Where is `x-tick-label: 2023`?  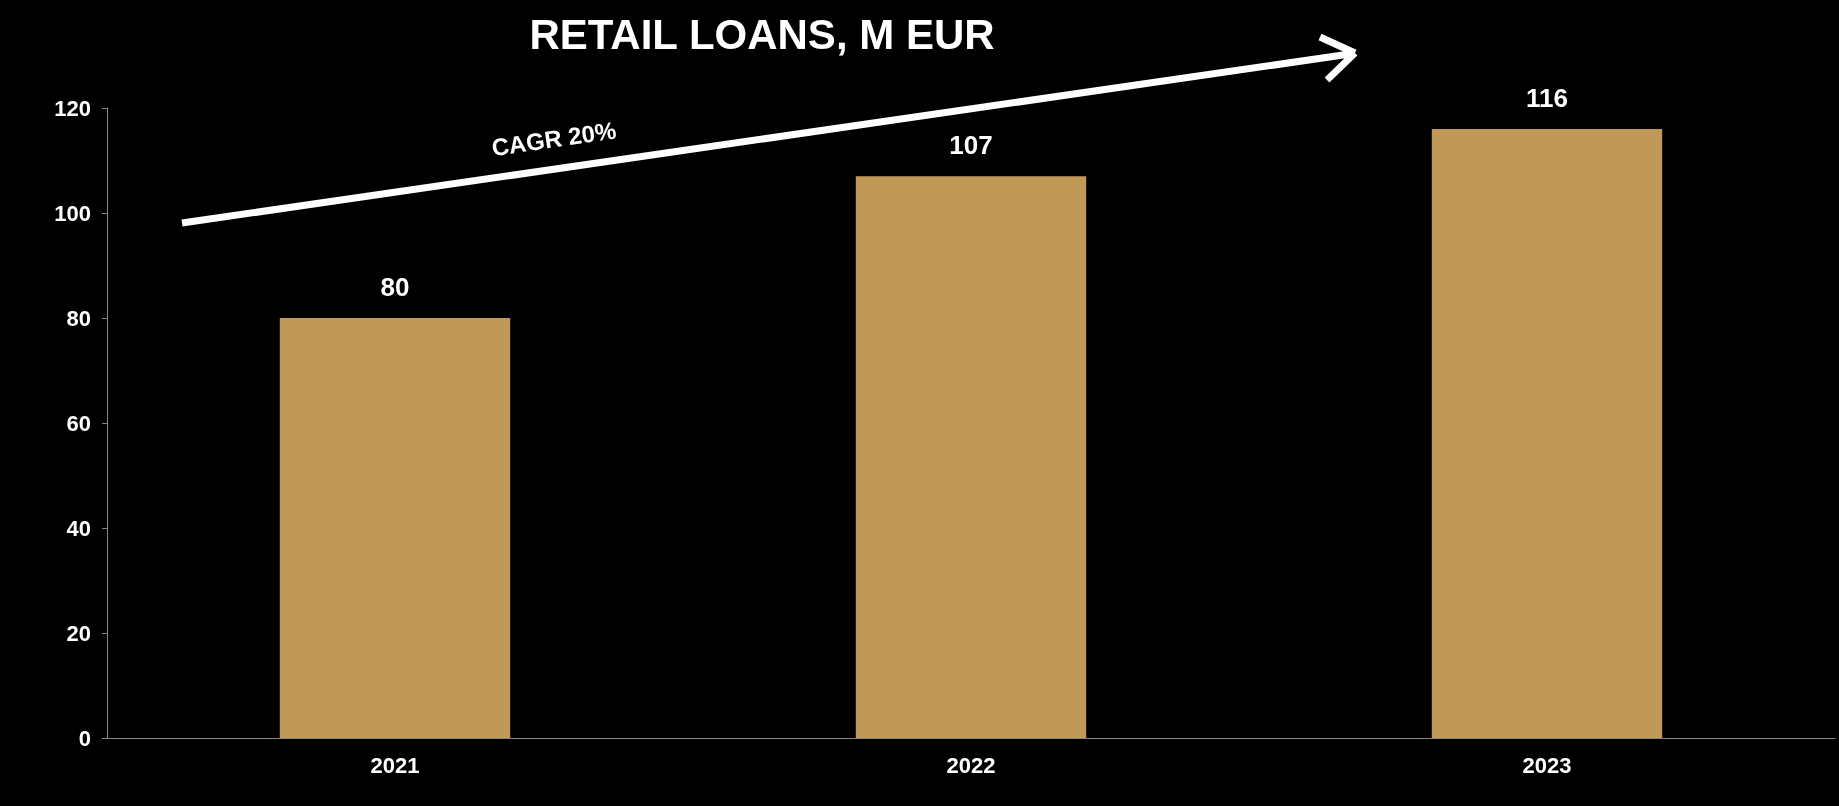 x-tick-label: 2023 is located at coordinates (1547, 765).